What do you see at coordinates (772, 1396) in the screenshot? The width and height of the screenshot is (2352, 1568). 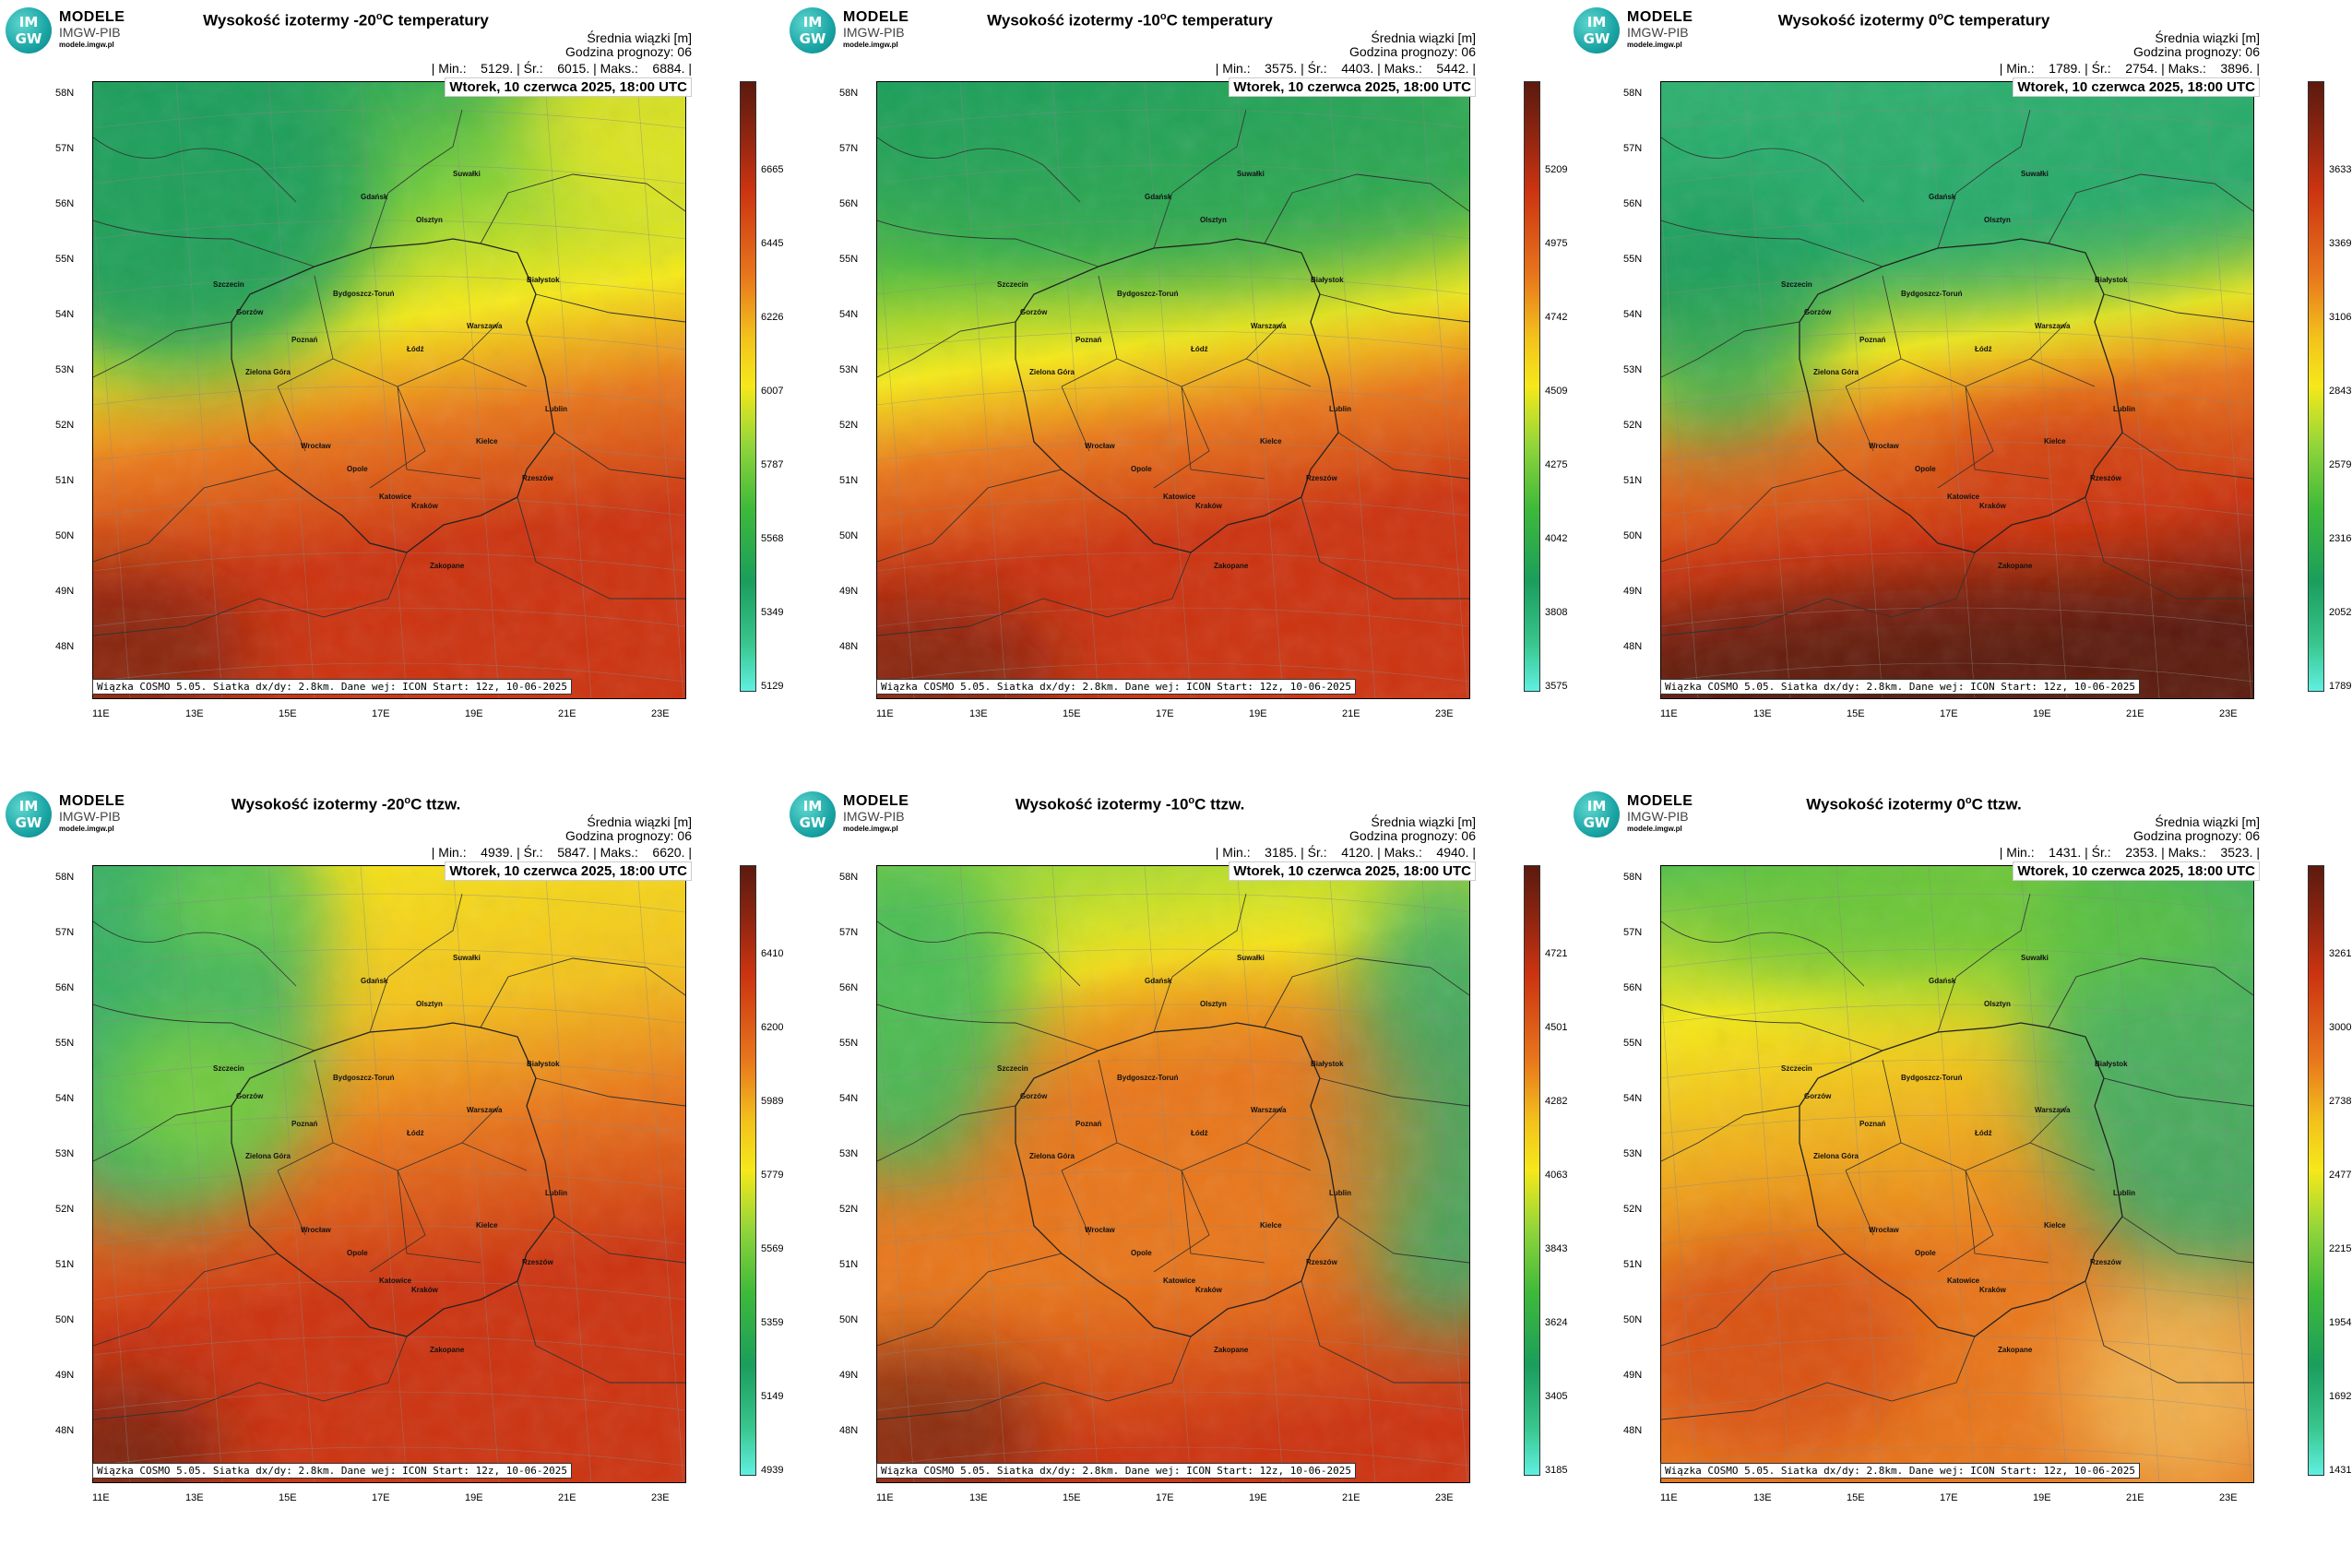 I see `color-scale-tick: 5149` at bounding box center [772, 1396].